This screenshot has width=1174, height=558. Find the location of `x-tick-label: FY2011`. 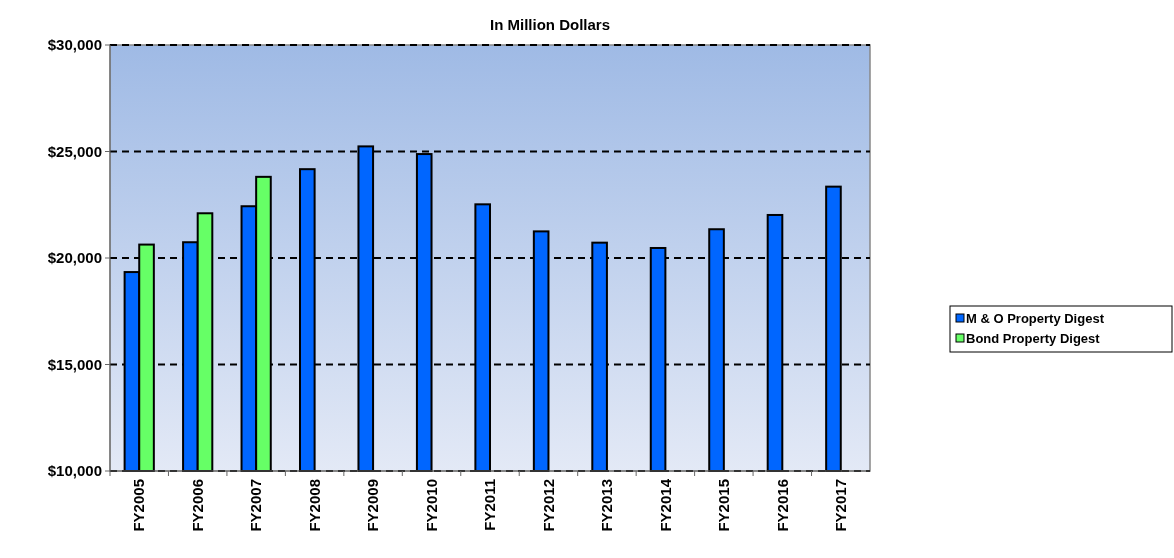

x-tick-label: FY2011 is located at coordinates (490, 505).